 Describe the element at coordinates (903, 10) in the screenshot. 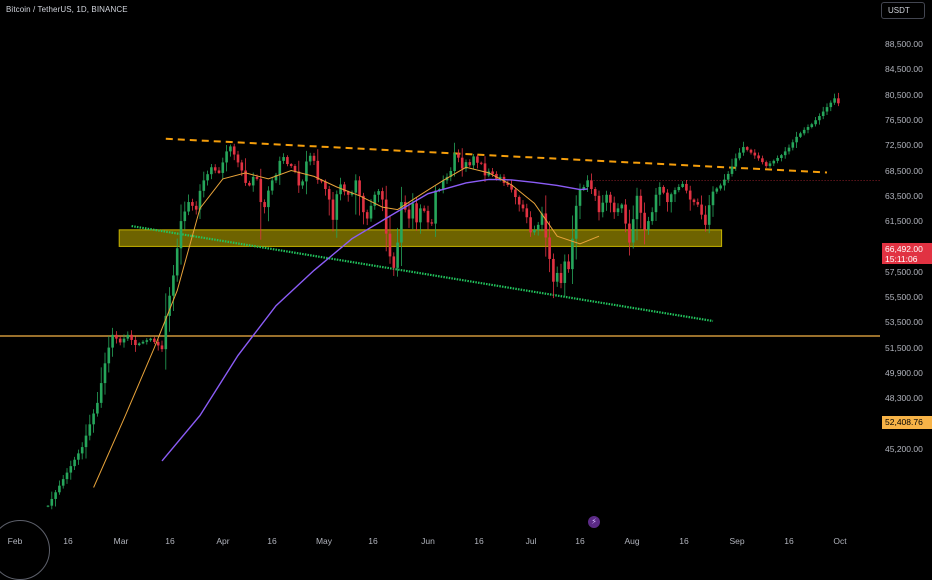

I see `currency-selector: USDT` at that location.